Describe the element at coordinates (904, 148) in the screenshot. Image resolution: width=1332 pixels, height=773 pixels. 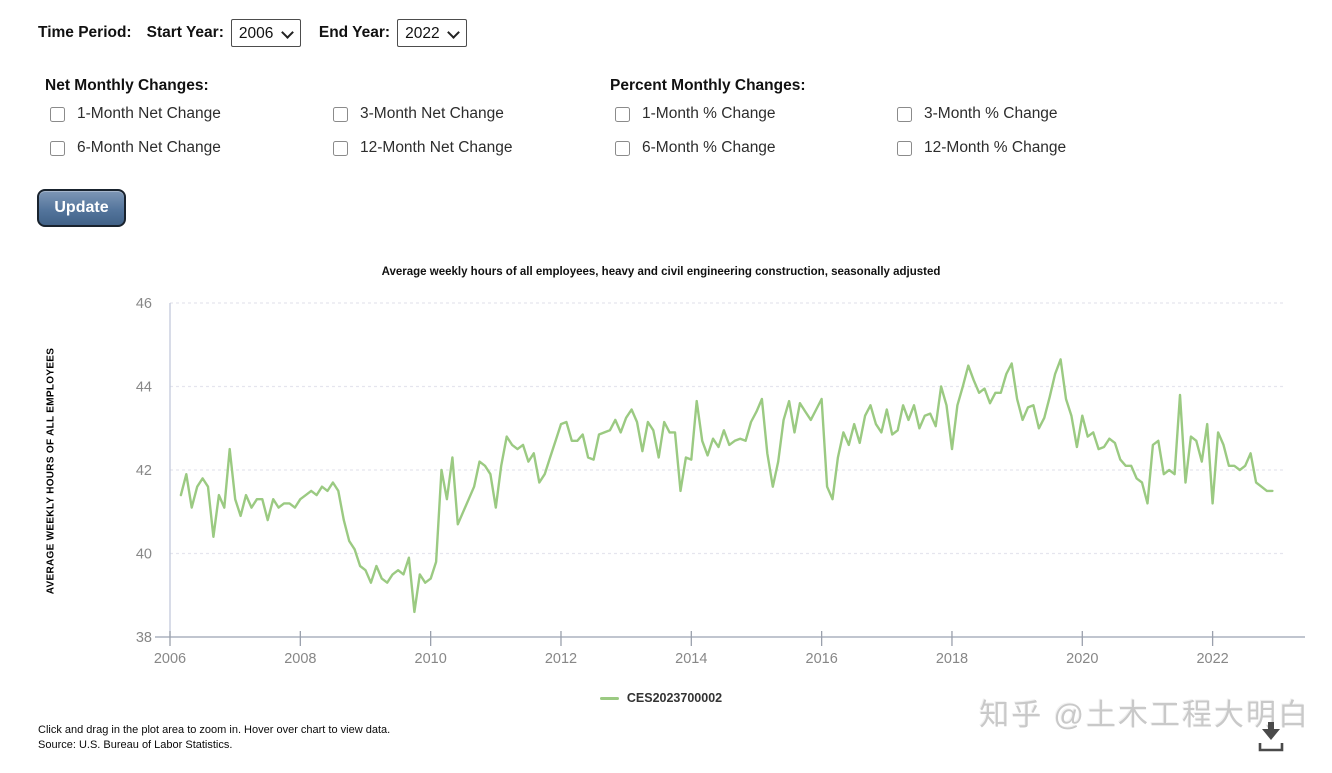
I see `checkbox-12-month-pct-change` at that location.